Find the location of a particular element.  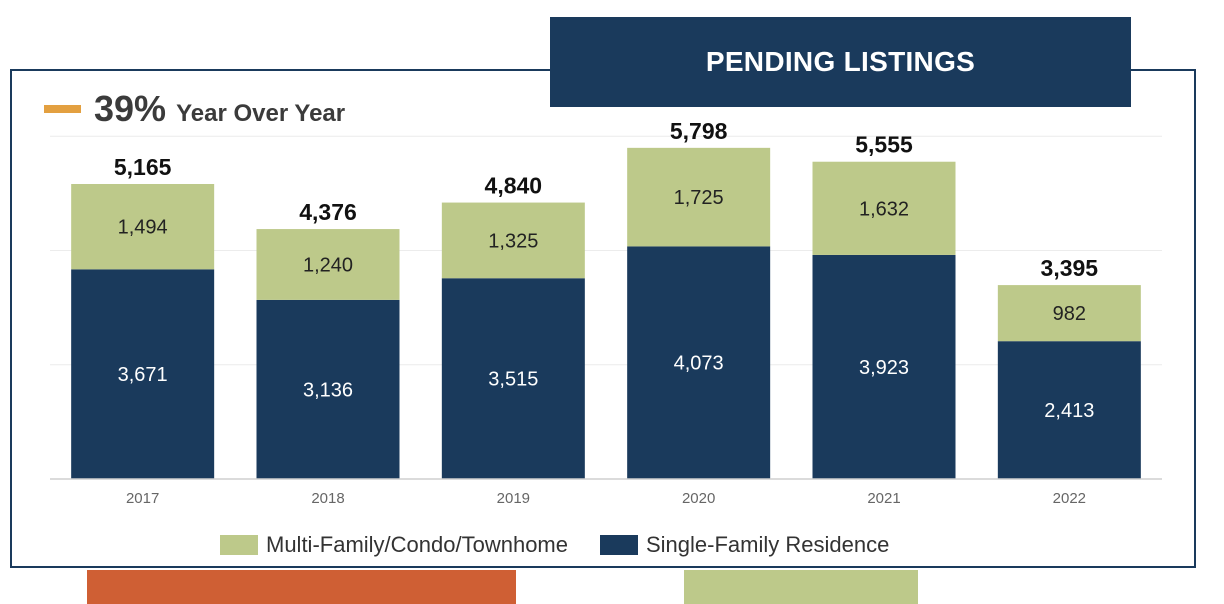

x-axis: 2017 2018 2019 2020 2021 2022 is located at coordinates (606, 492).